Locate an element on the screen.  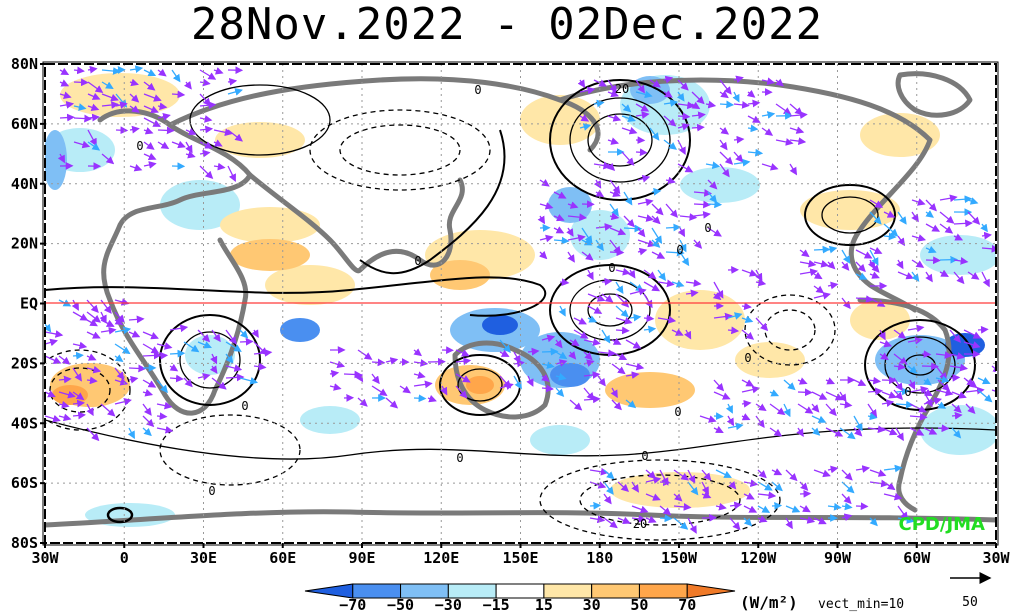
lat-tick-label: 40S is located at coordinates (24, 423).